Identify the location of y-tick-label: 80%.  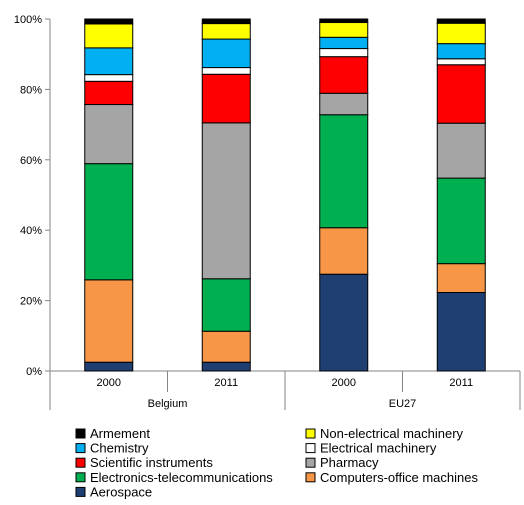
(31, 90).